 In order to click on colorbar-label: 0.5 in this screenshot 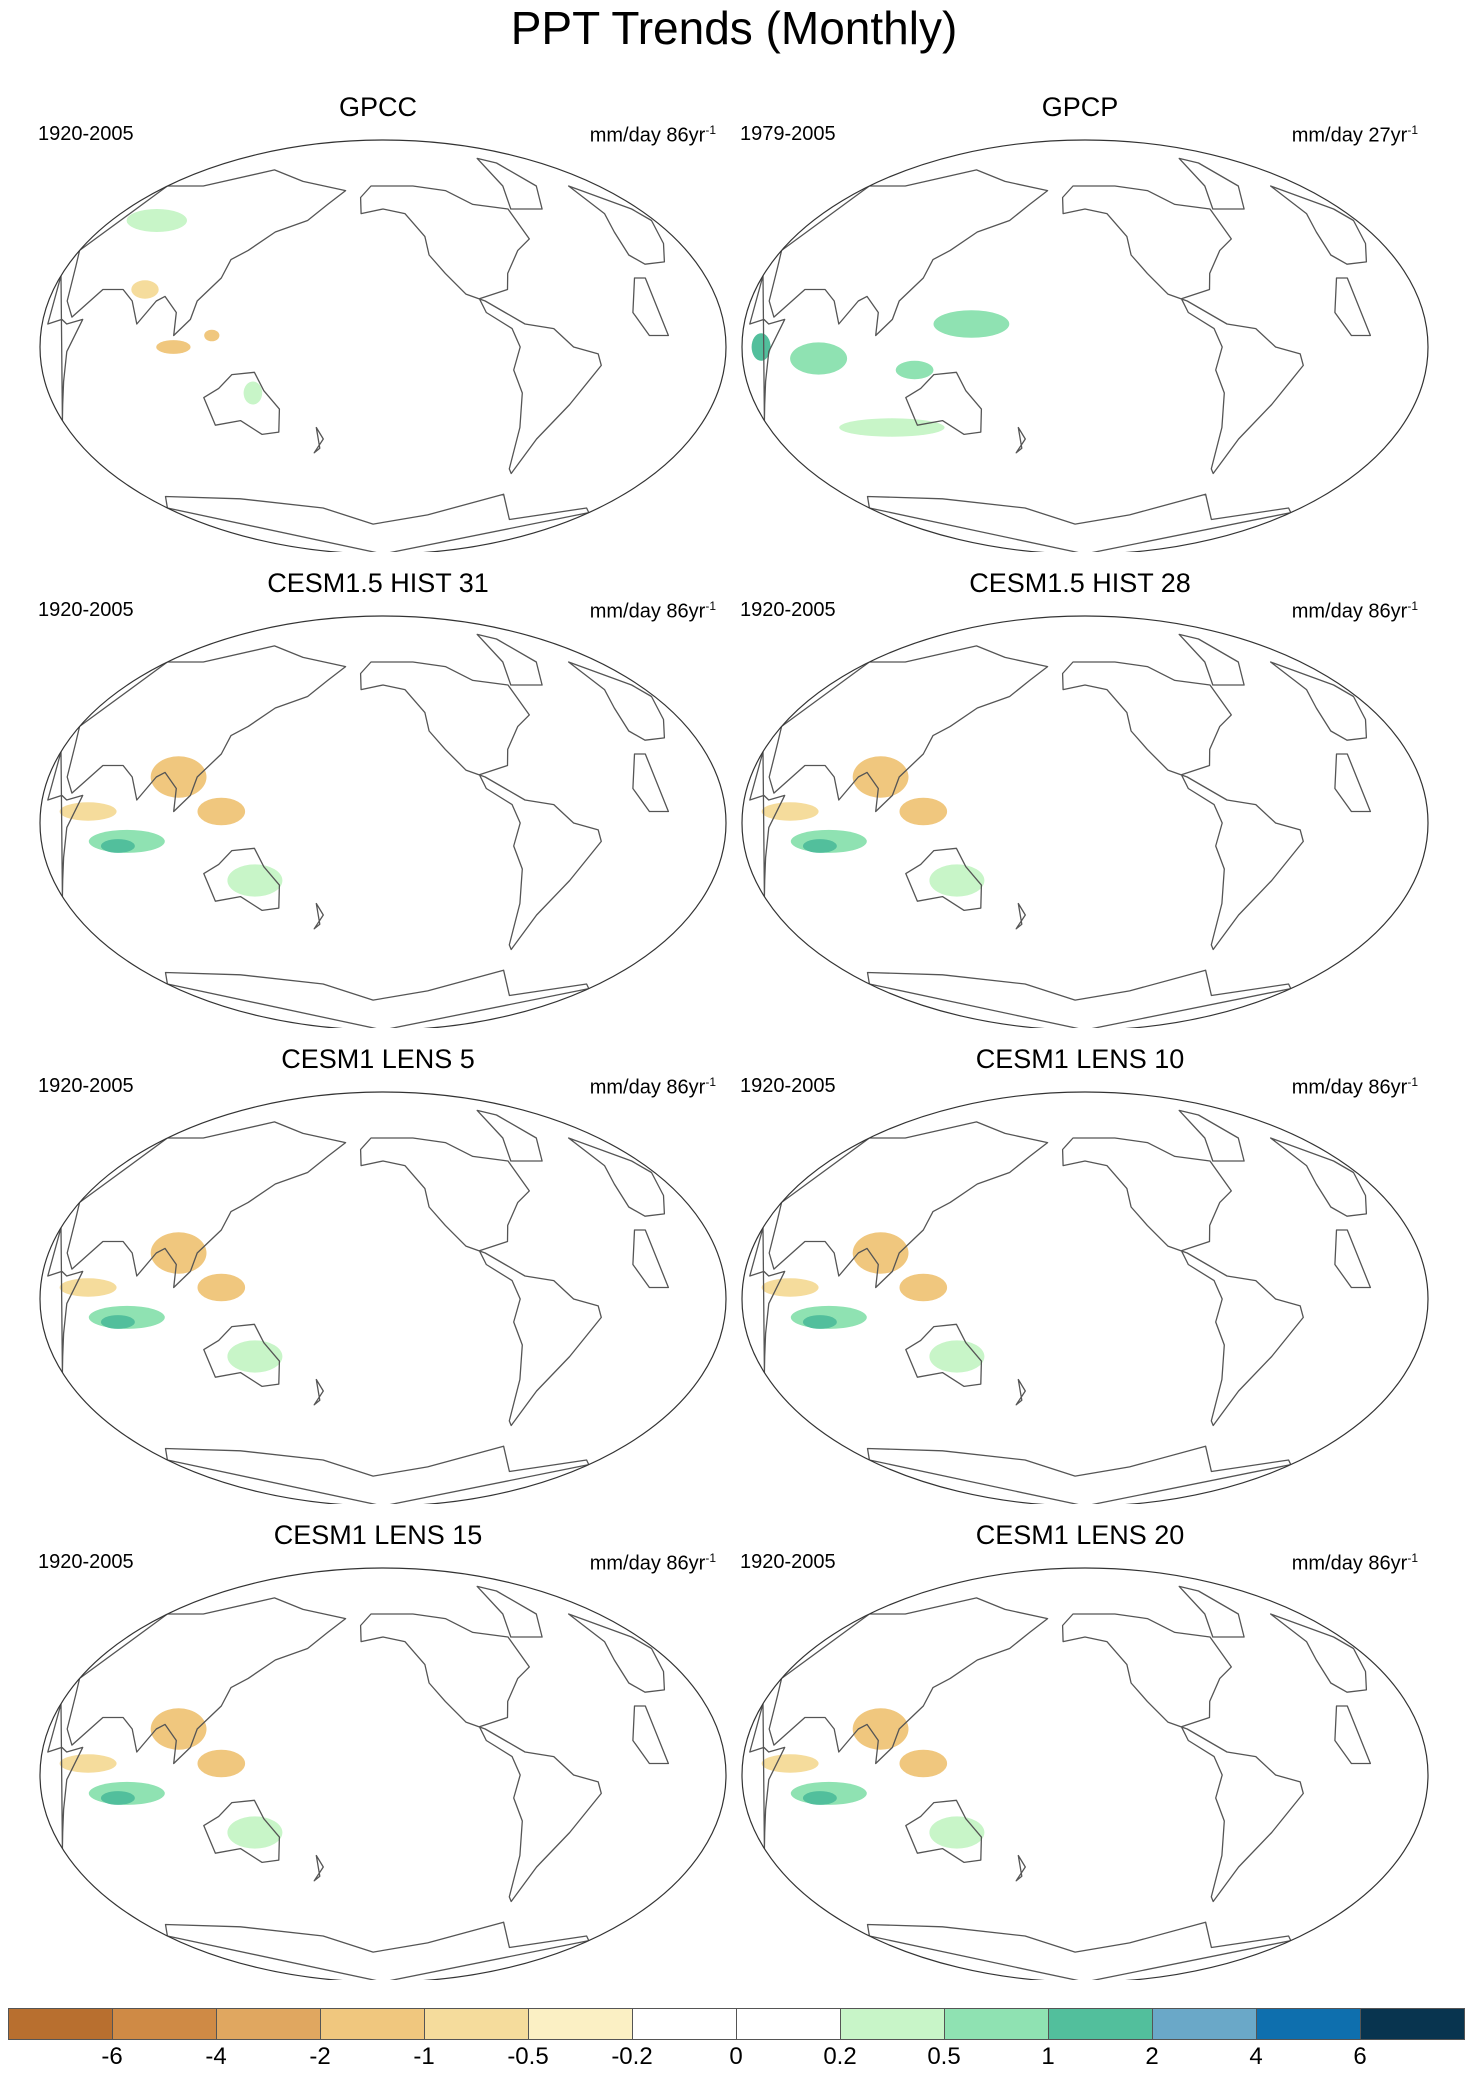, I will do `click(944, 2056)`.